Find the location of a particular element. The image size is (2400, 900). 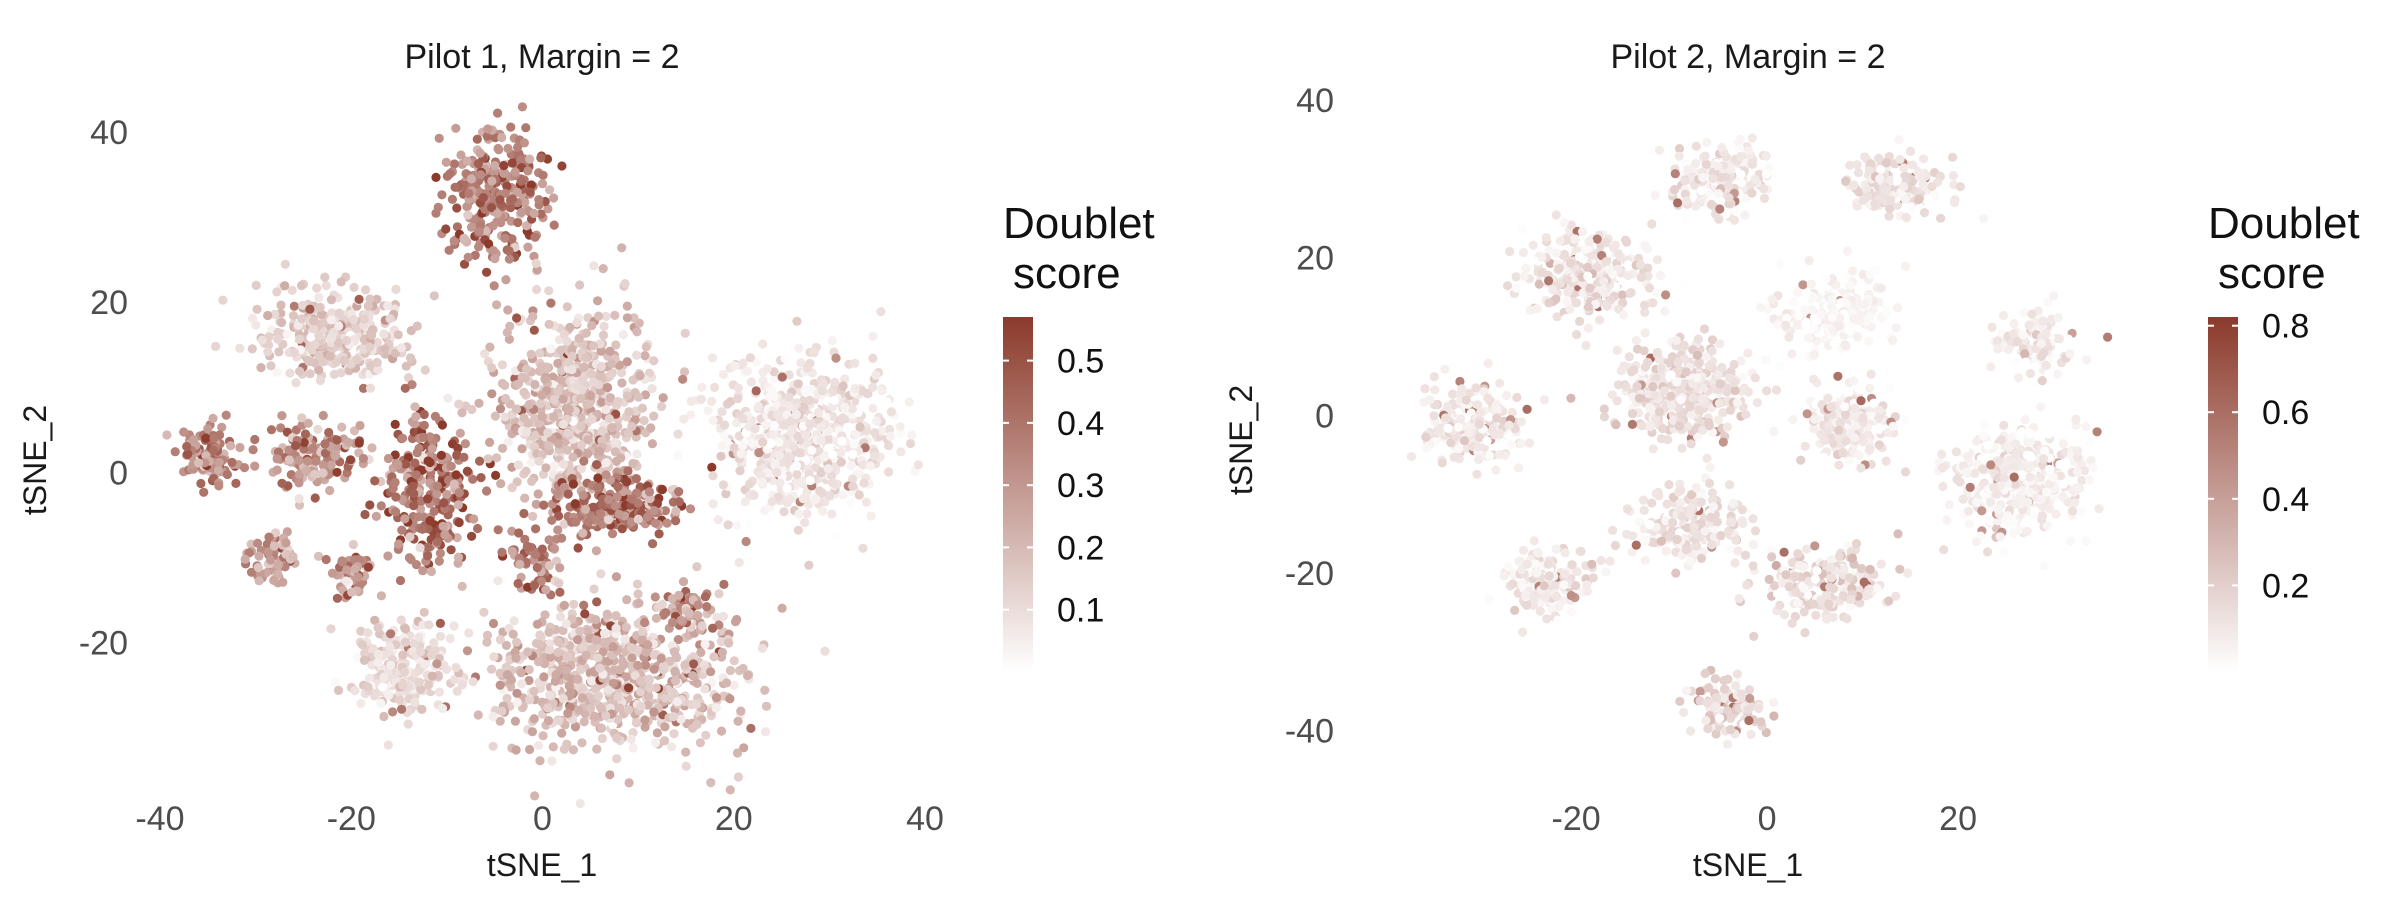

y-tick-label: 20 is located at coordinates (109, 303).